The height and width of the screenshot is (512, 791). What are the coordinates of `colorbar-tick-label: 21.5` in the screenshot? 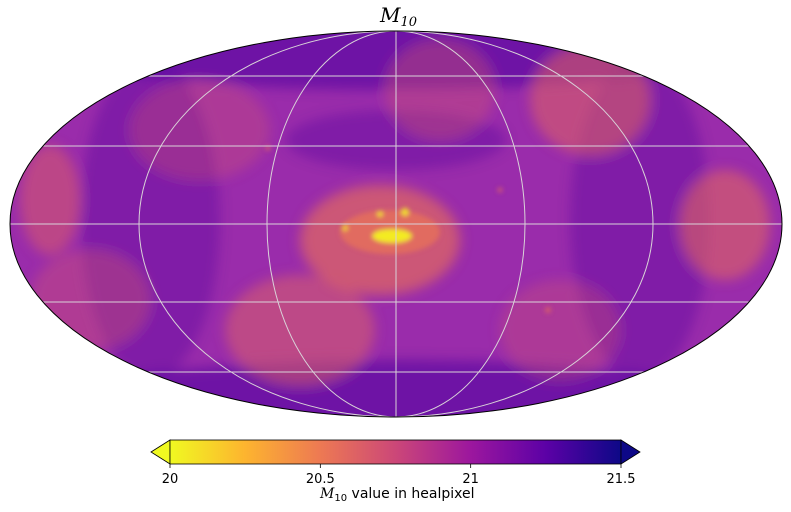 It's located at (621, 479).